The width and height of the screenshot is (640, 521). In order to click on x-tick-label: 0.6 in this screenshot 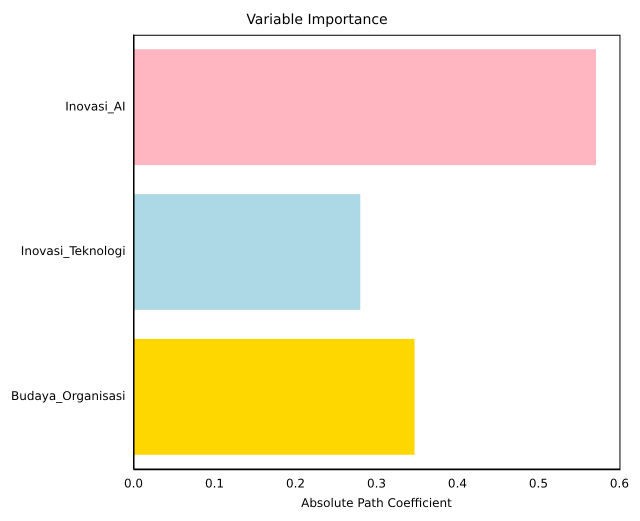, I will do `click(620, 483)`.